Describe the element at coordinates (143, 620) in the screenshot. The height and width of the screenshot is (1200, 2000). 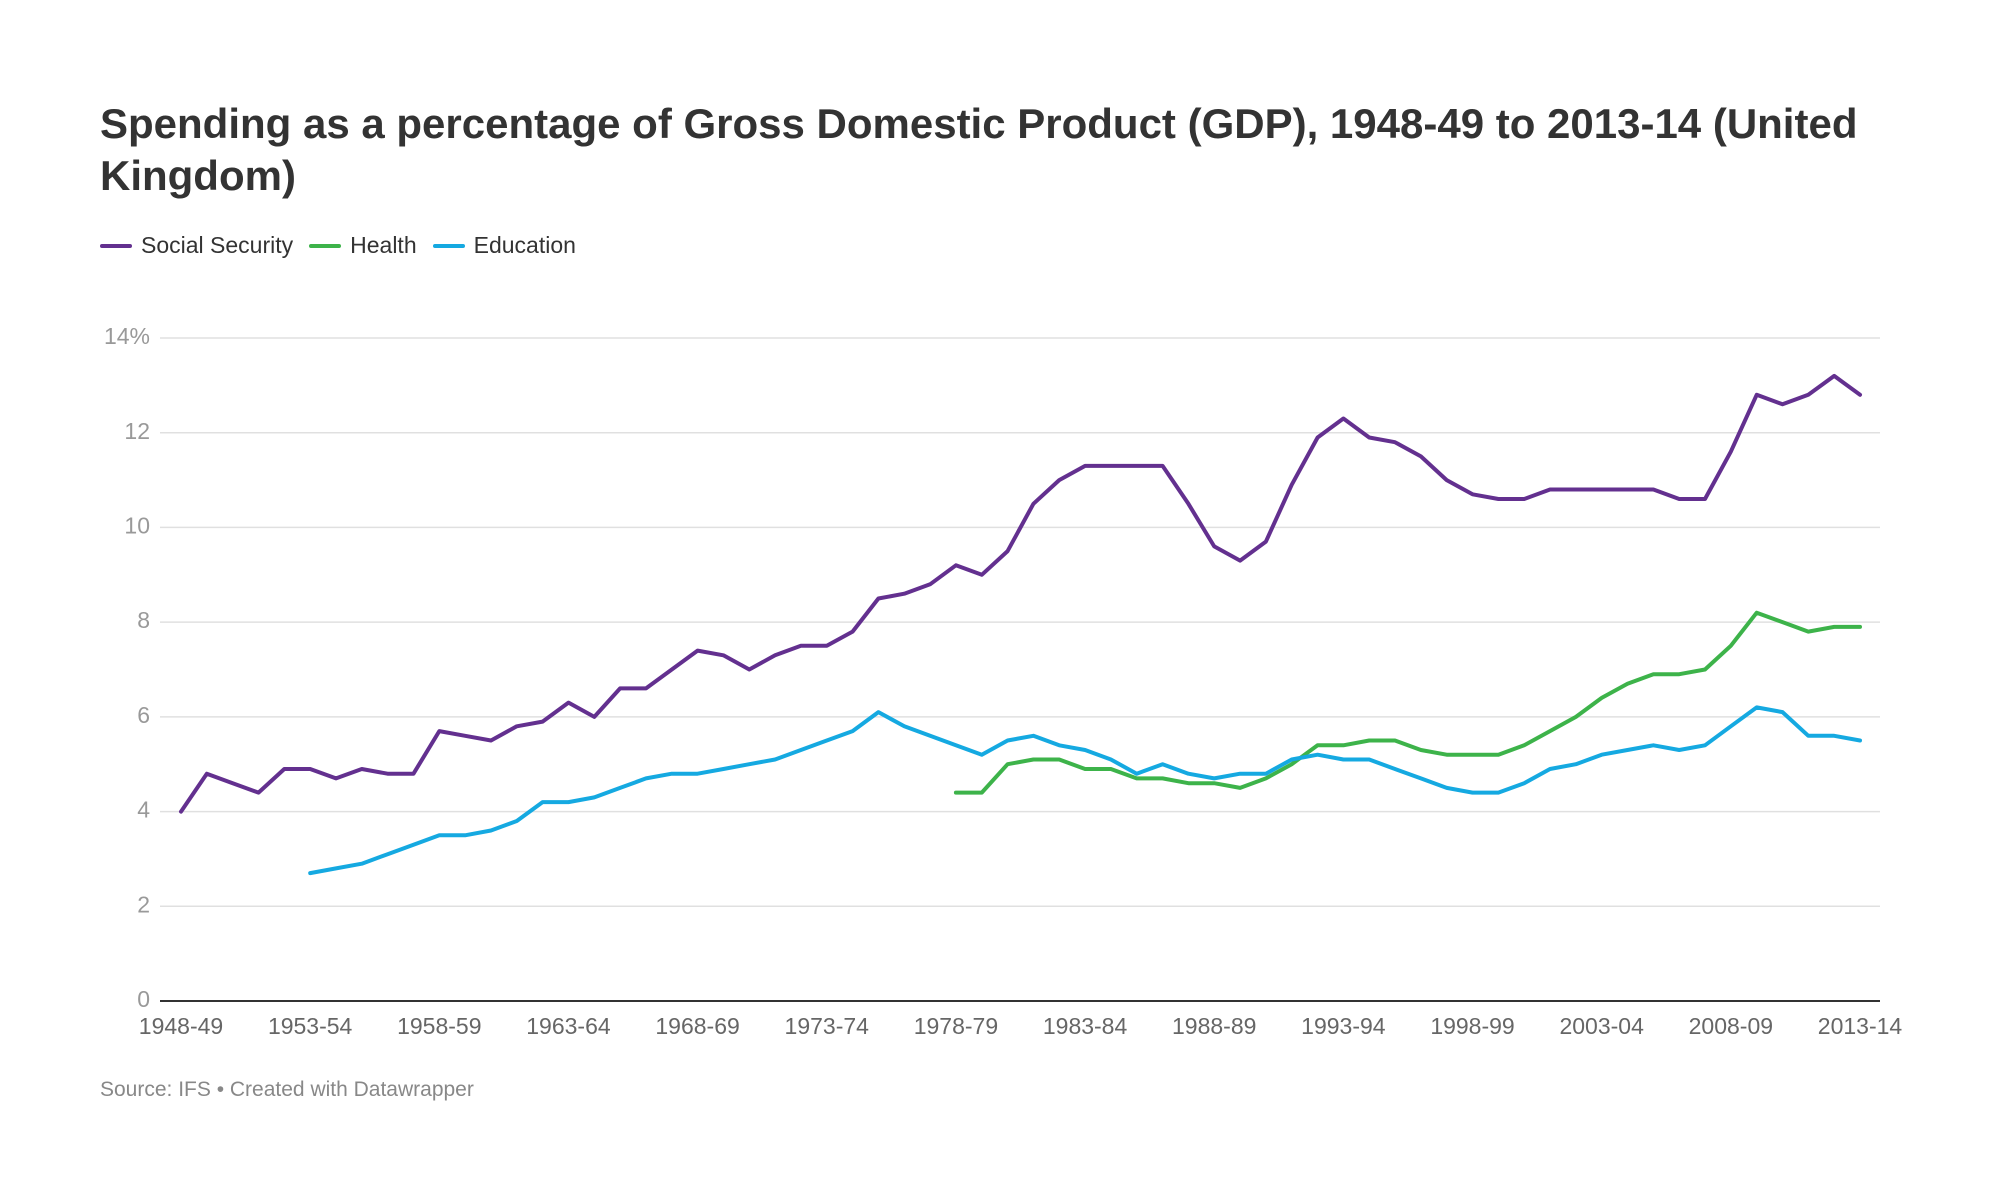
I see `y-tick-label: 8` at that location.